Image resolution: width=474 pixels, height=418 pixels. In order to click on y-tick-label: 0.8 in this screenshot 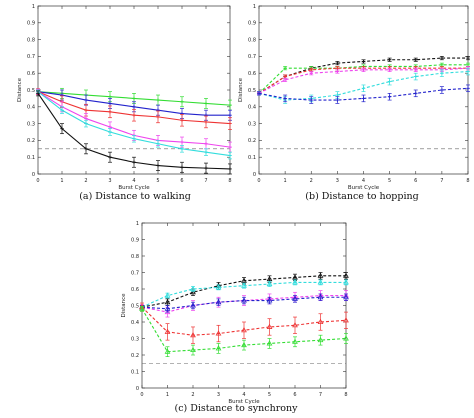, I will do `click(31, 40)`.